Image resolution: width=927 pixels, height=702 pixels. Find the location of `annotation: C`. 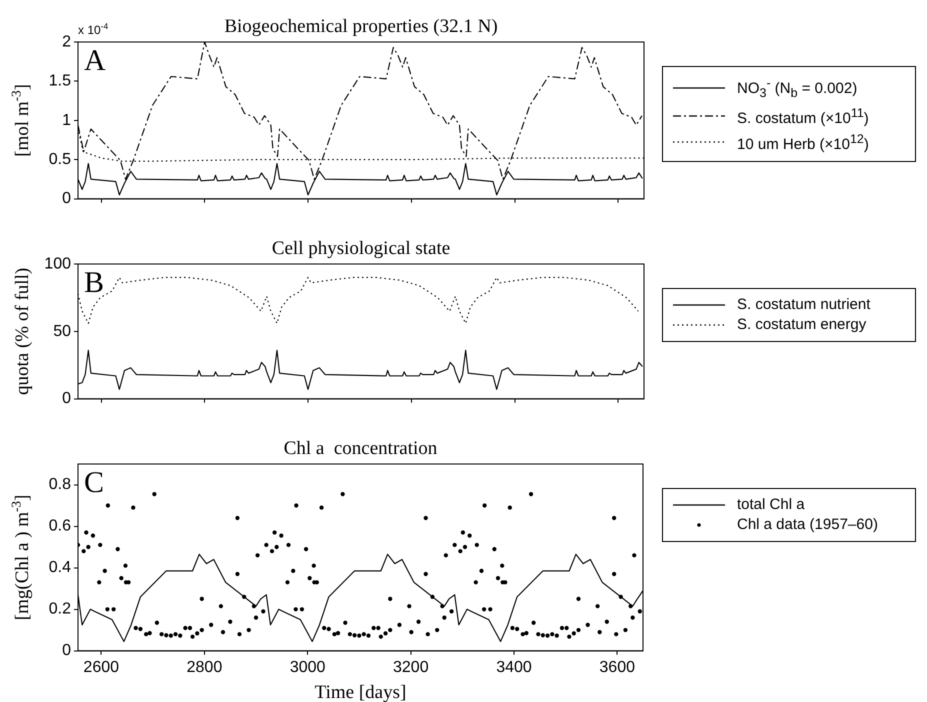

annotation: C is located at coordinates (94, 482).